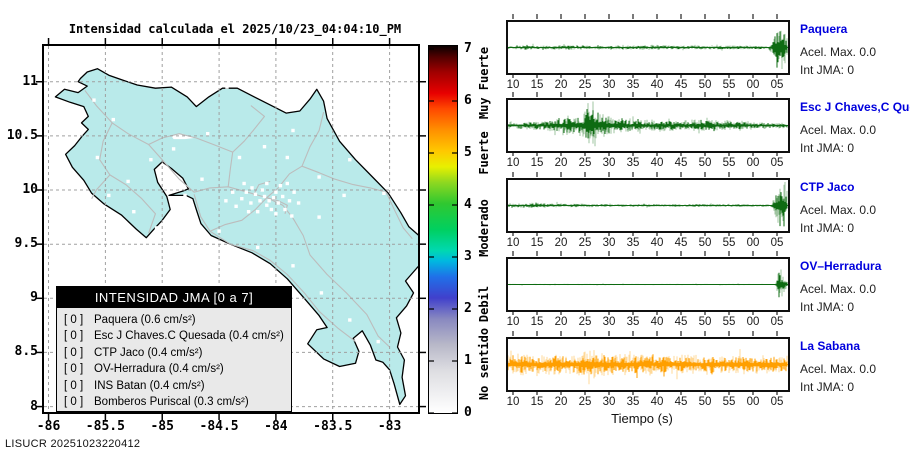  I want to click on seismo-tick-label: 30, so click(609, 163).